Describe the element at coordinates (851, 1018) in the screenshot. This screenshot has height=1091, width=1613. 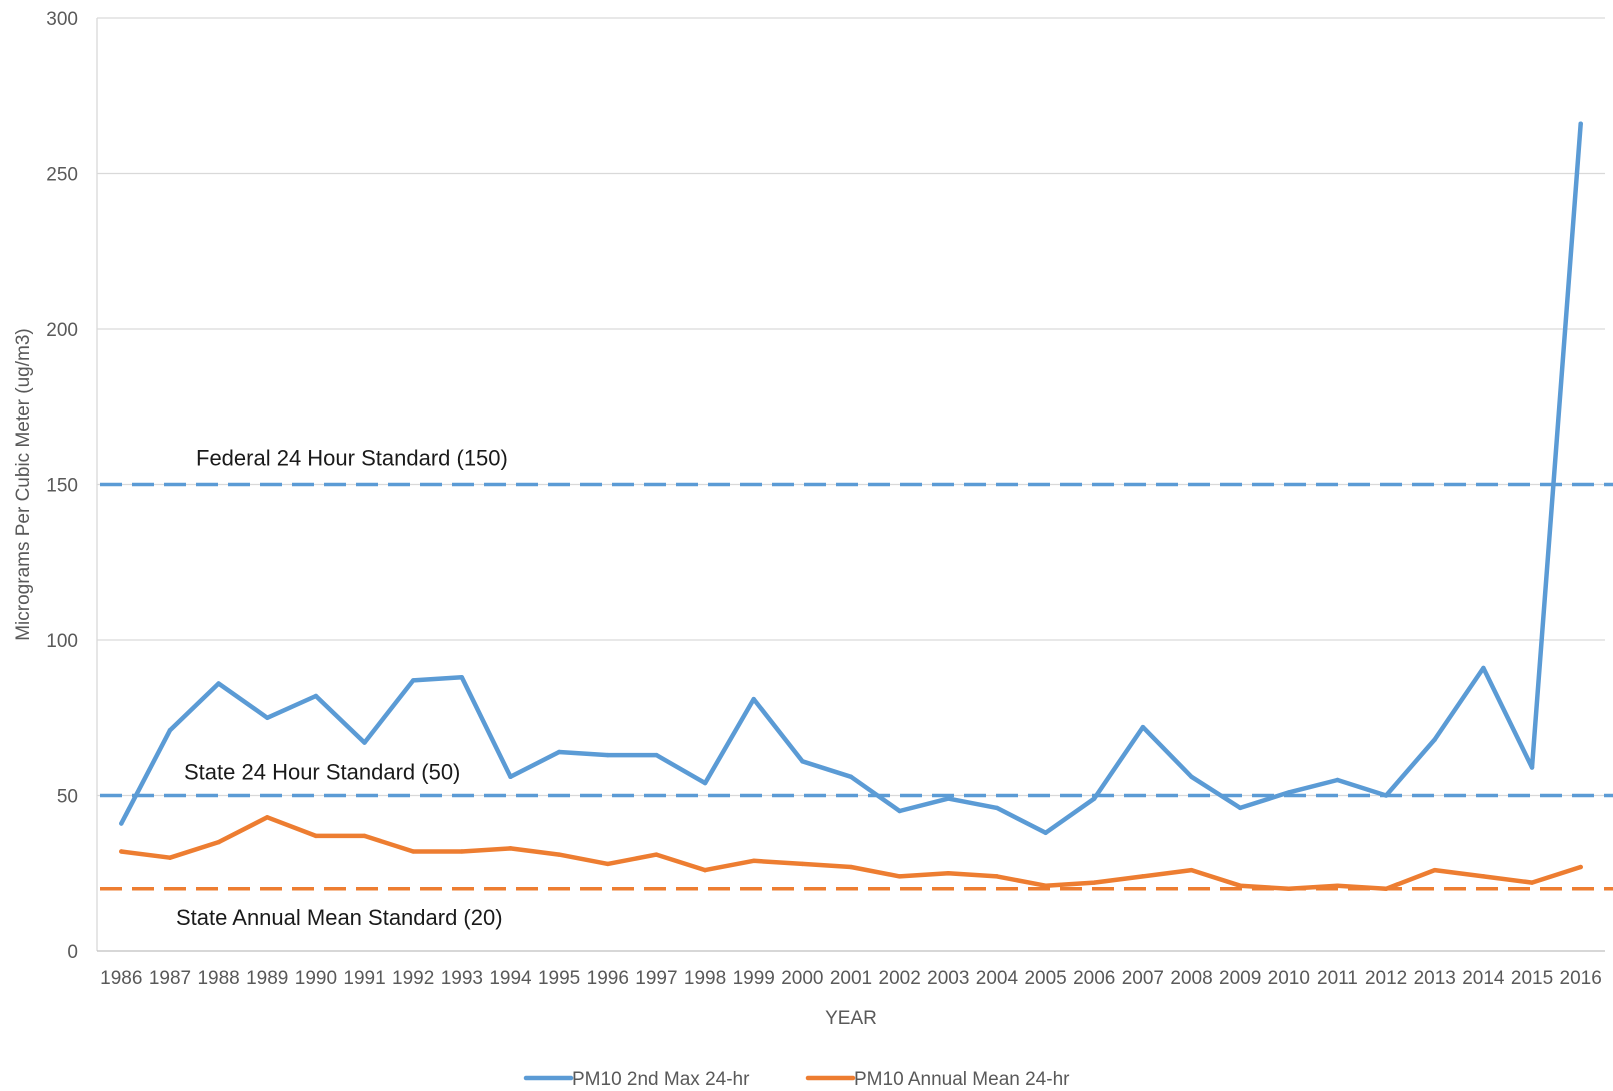
I see `x-axis-title: YEAR` at that location.